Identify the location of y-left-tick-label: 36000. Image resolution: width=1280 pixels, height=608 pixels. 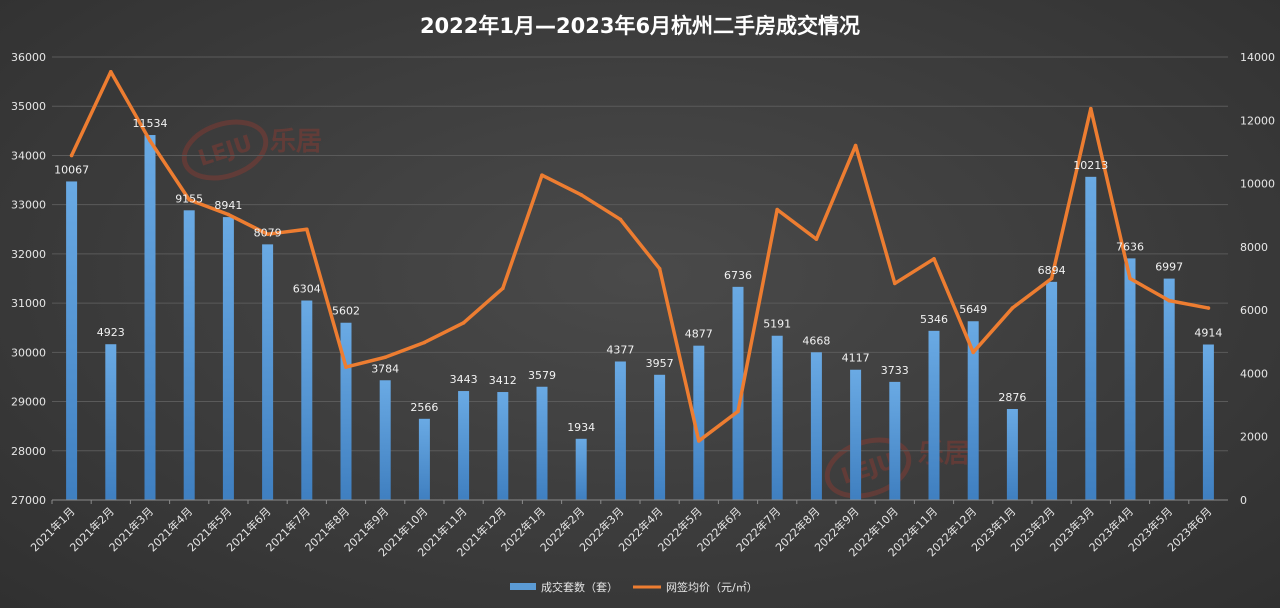
(28, 57).